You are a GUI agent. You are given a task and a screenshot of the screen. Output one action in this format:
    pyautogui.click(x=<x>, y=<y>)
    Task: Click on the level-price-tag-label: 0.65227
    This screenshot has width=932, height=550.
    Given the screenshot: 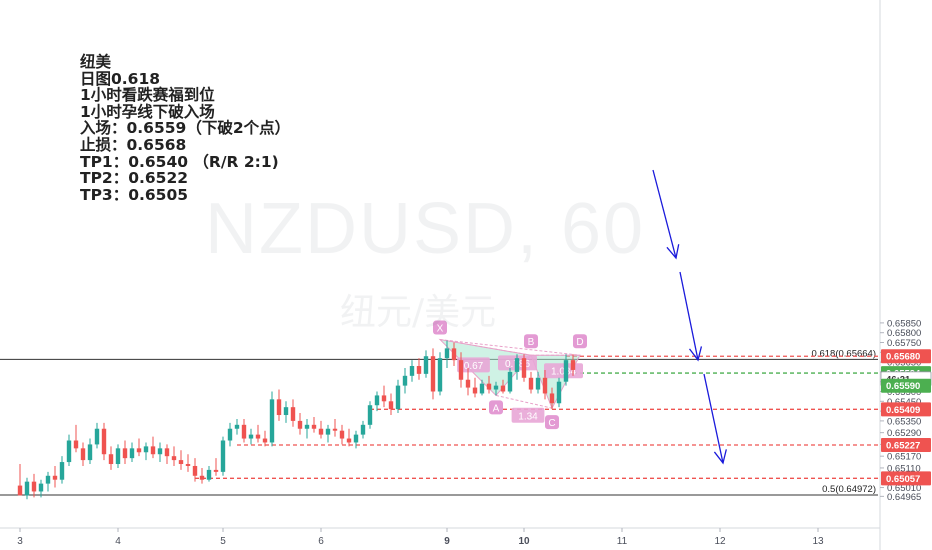 What is the action you would take?
    pyautogui.click(x=903, y=446)
    